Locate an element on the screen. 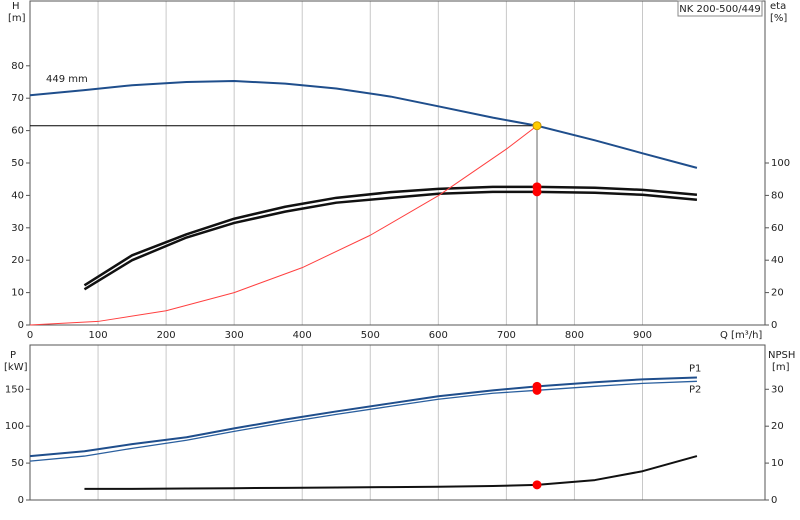  npsh-axis-label: NPSH is located at coordinates (781, 355).